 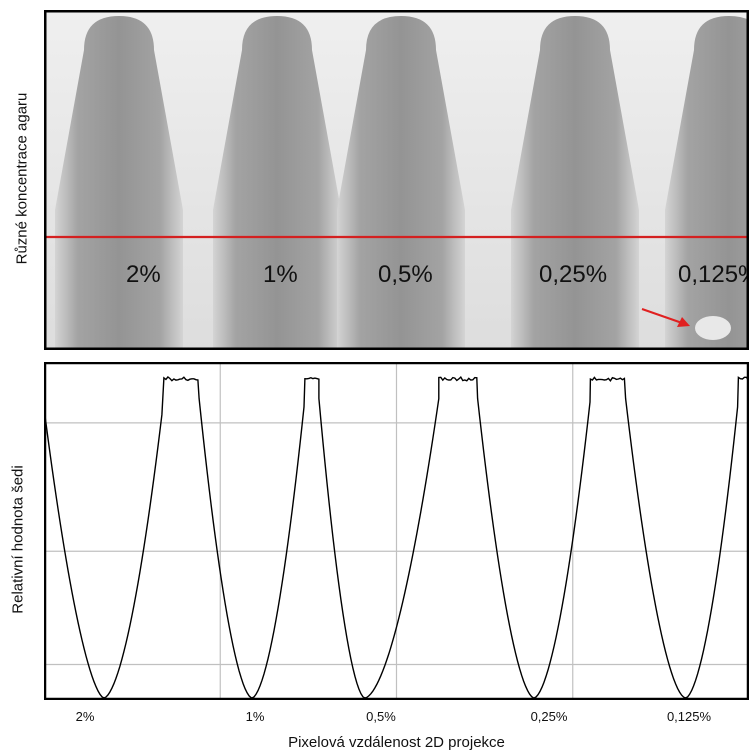 What do you see at coordinates (405, 274) in the screenshot?
I see `sample-label: 0,5%` at bounding box center [405, 274].